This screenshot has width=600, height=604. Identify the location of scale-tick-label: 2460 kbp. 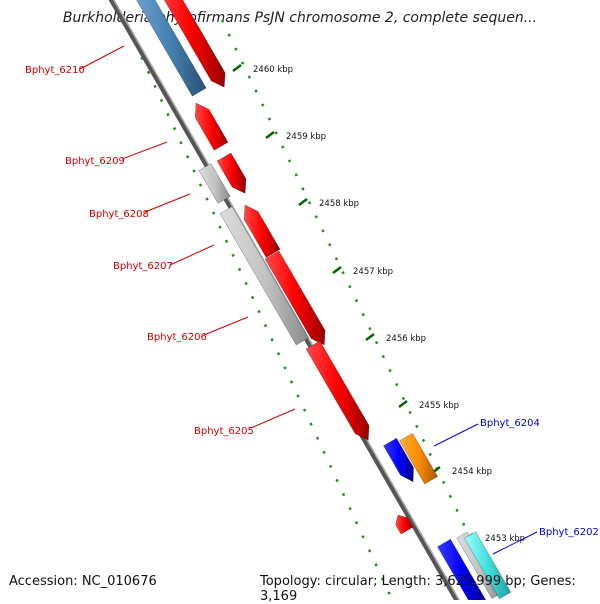
(273, 70).